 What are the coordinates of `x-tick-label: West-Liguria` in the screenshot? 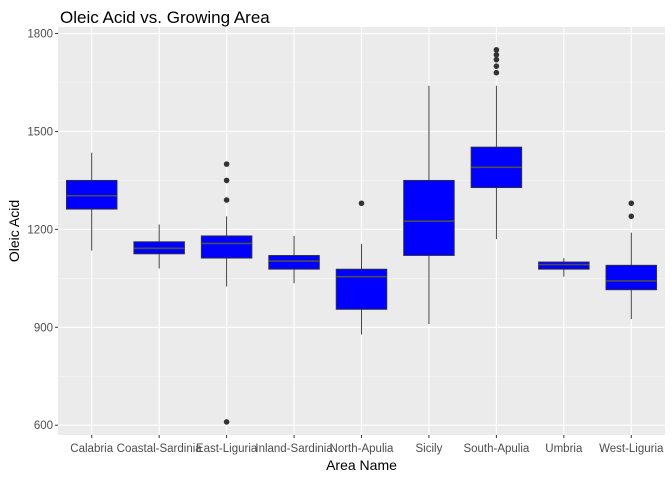 It's located at (631, 449).